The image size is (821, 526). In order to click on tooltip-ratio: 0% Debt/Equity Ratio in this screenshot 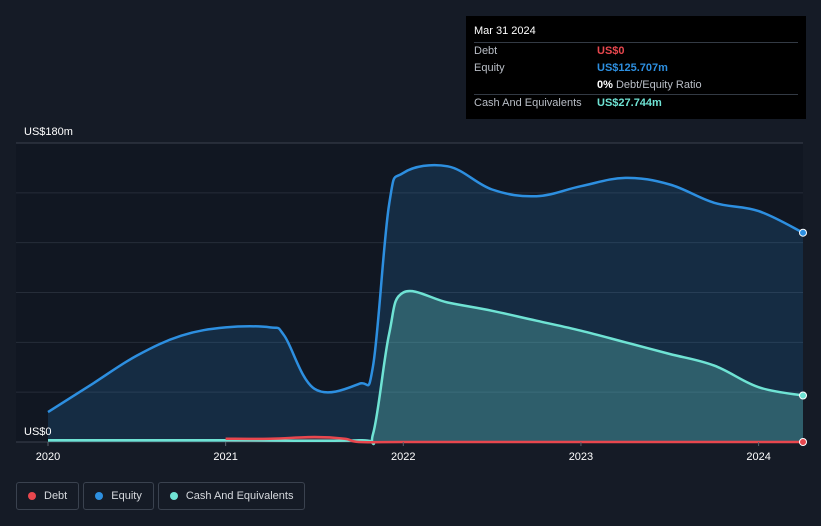, I will do `click(649, 85)`.